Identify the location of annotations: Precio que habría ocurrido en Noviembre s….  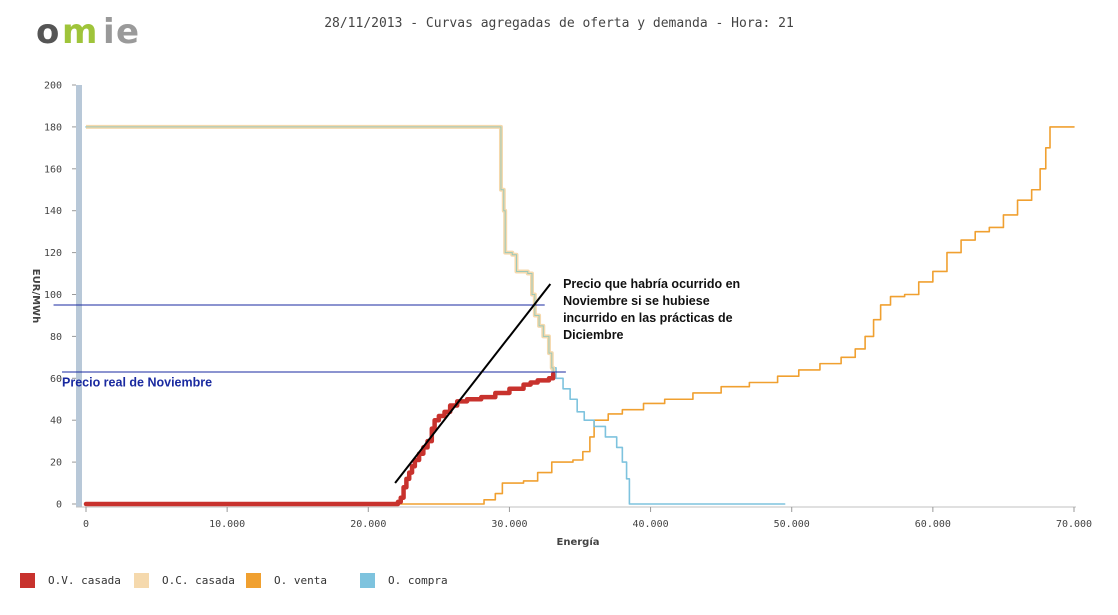
(401, 333).